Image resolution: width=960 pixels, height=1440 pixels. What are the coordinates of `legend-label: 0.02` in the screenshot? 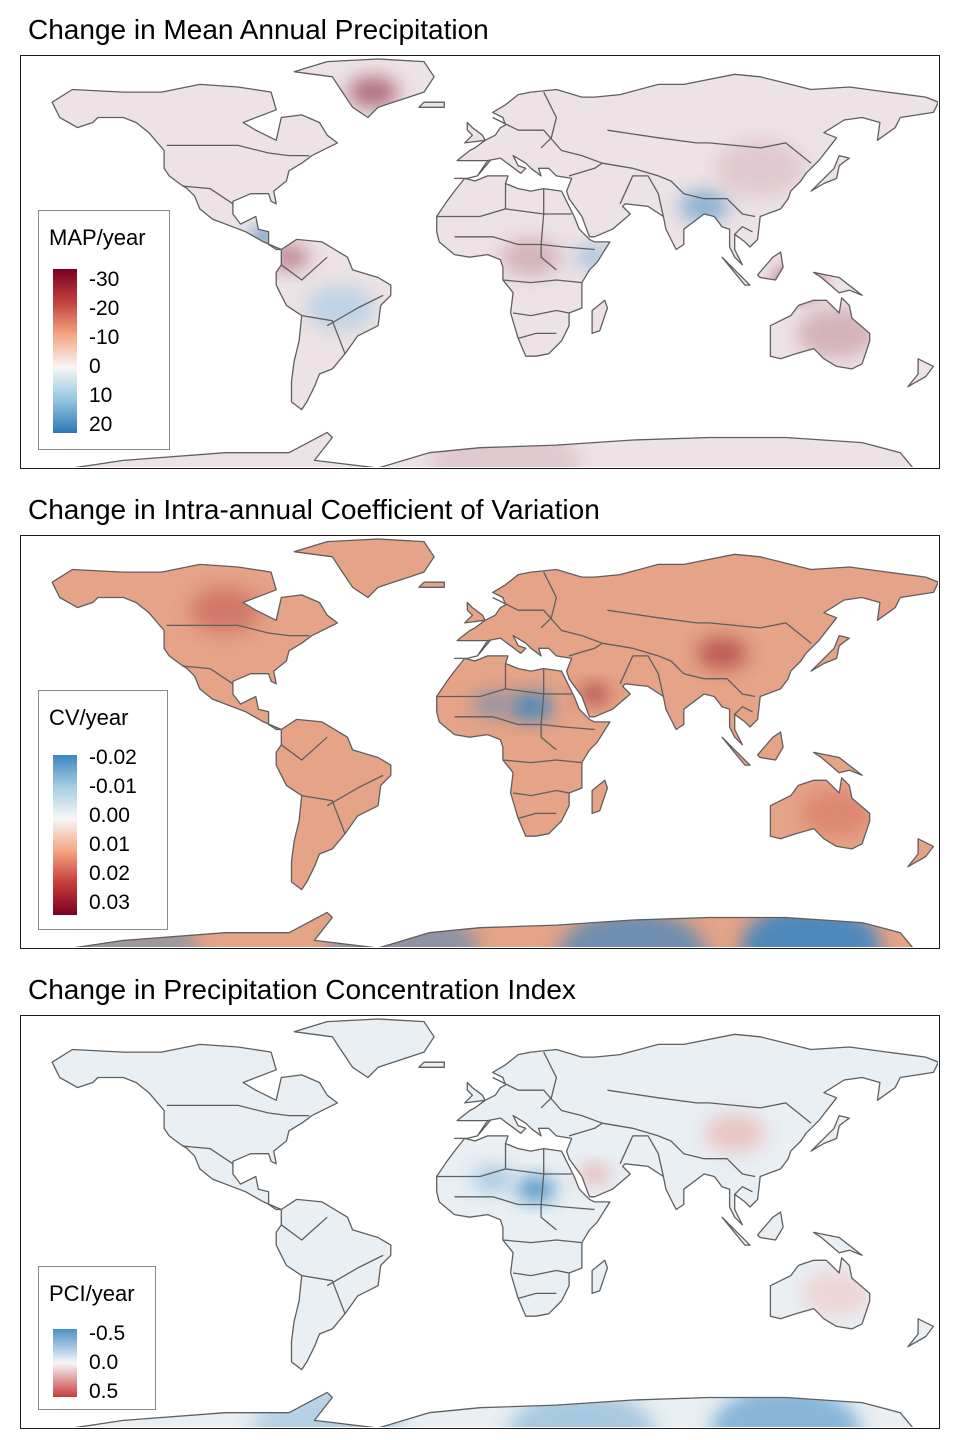 It's located at (109, 873).